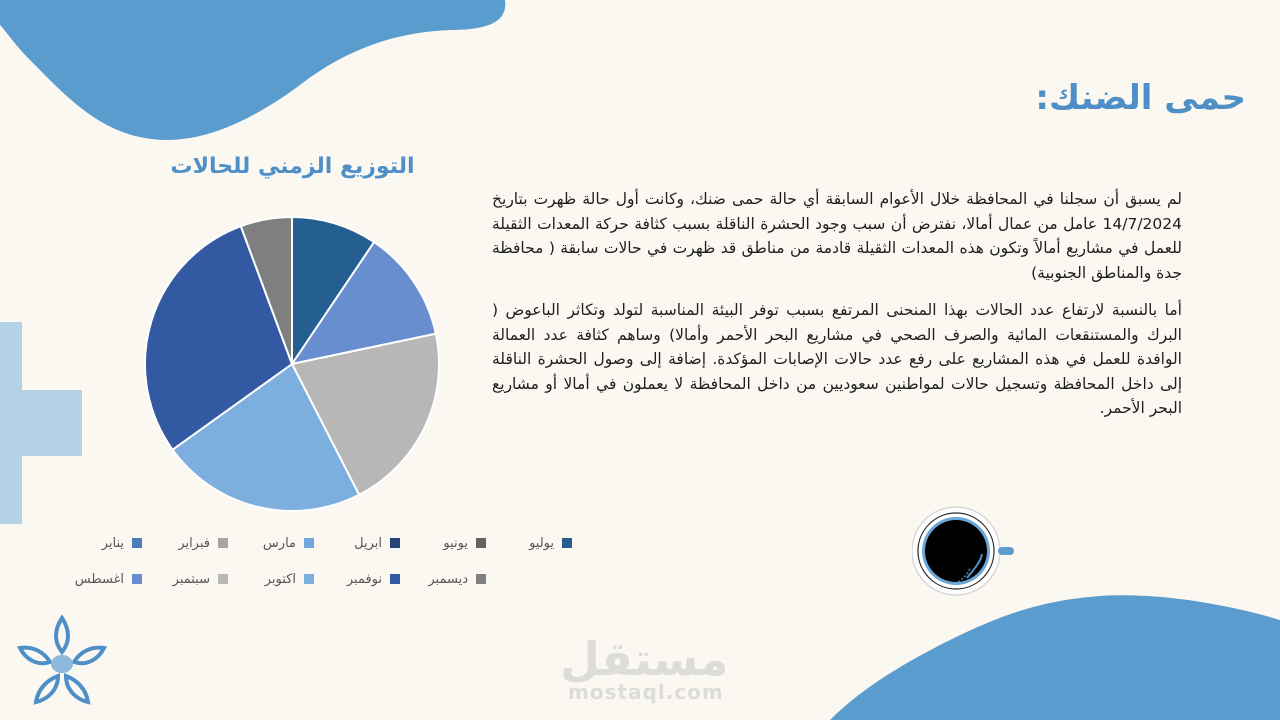 Image resolution: width=1280 pixels, height=720 pixels. I want to click on organization-logo, so click(62, 659).